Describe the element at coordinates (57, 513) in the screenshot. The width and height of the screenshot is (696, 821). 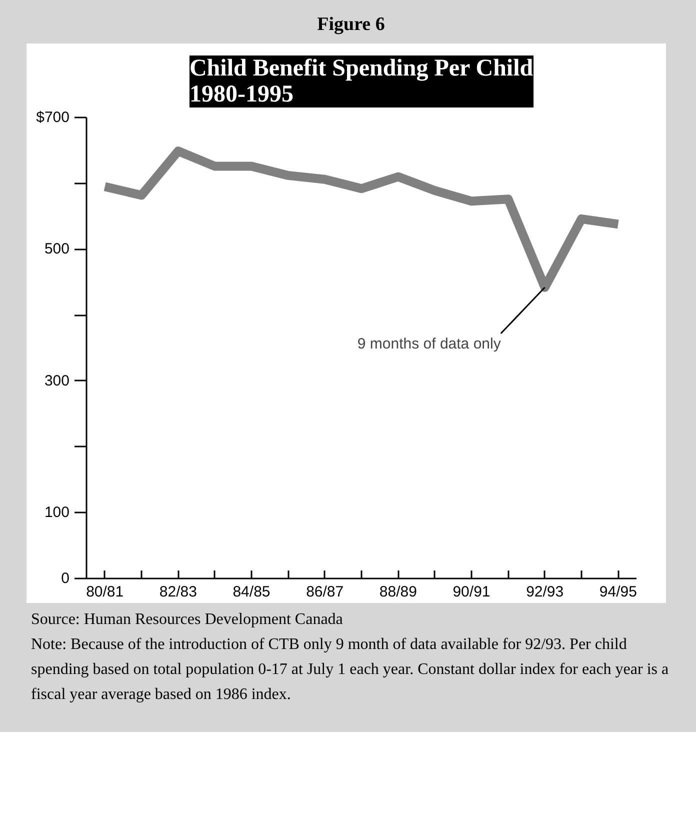
I see `y-tick-label: 100` at that location.